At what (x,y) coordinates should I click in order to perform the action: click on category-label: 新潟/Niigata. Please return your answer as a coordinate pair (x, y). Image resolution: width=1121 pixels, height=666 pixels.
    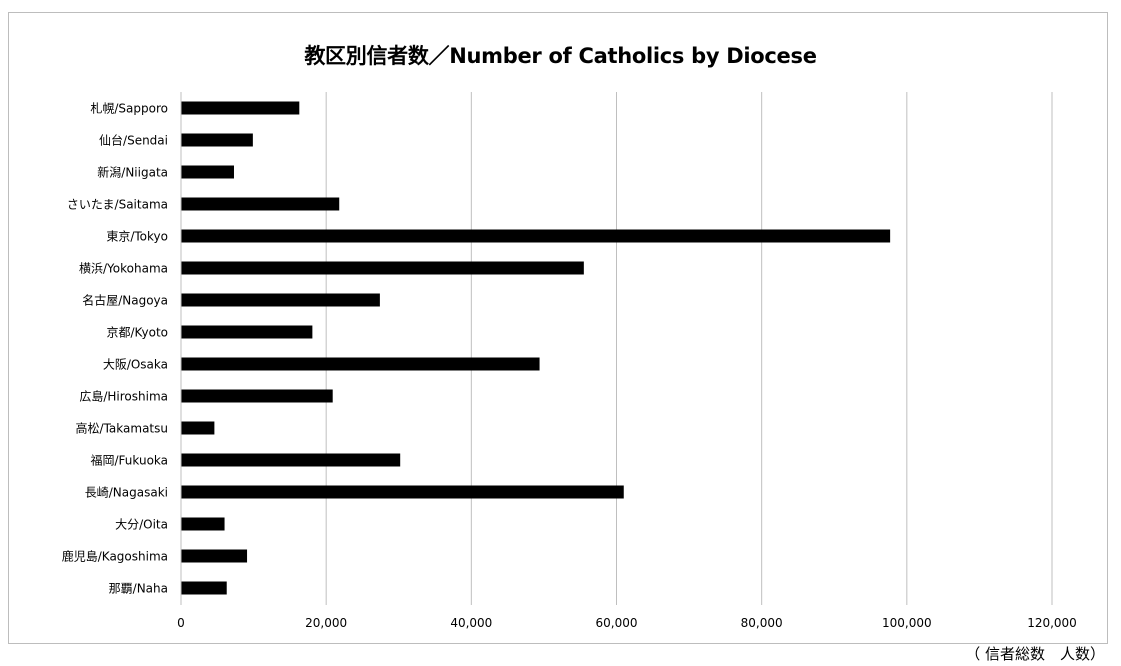
    Looking at the image, I should click on (132, 172).